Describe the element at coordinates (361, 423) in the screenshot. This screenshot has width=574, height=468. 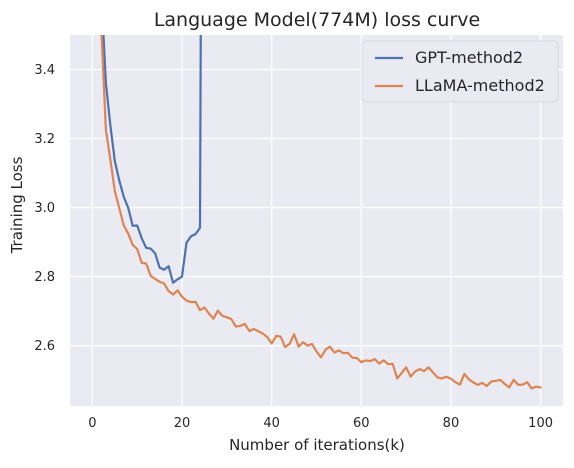
I see `x-tick-label: 60` at that location.